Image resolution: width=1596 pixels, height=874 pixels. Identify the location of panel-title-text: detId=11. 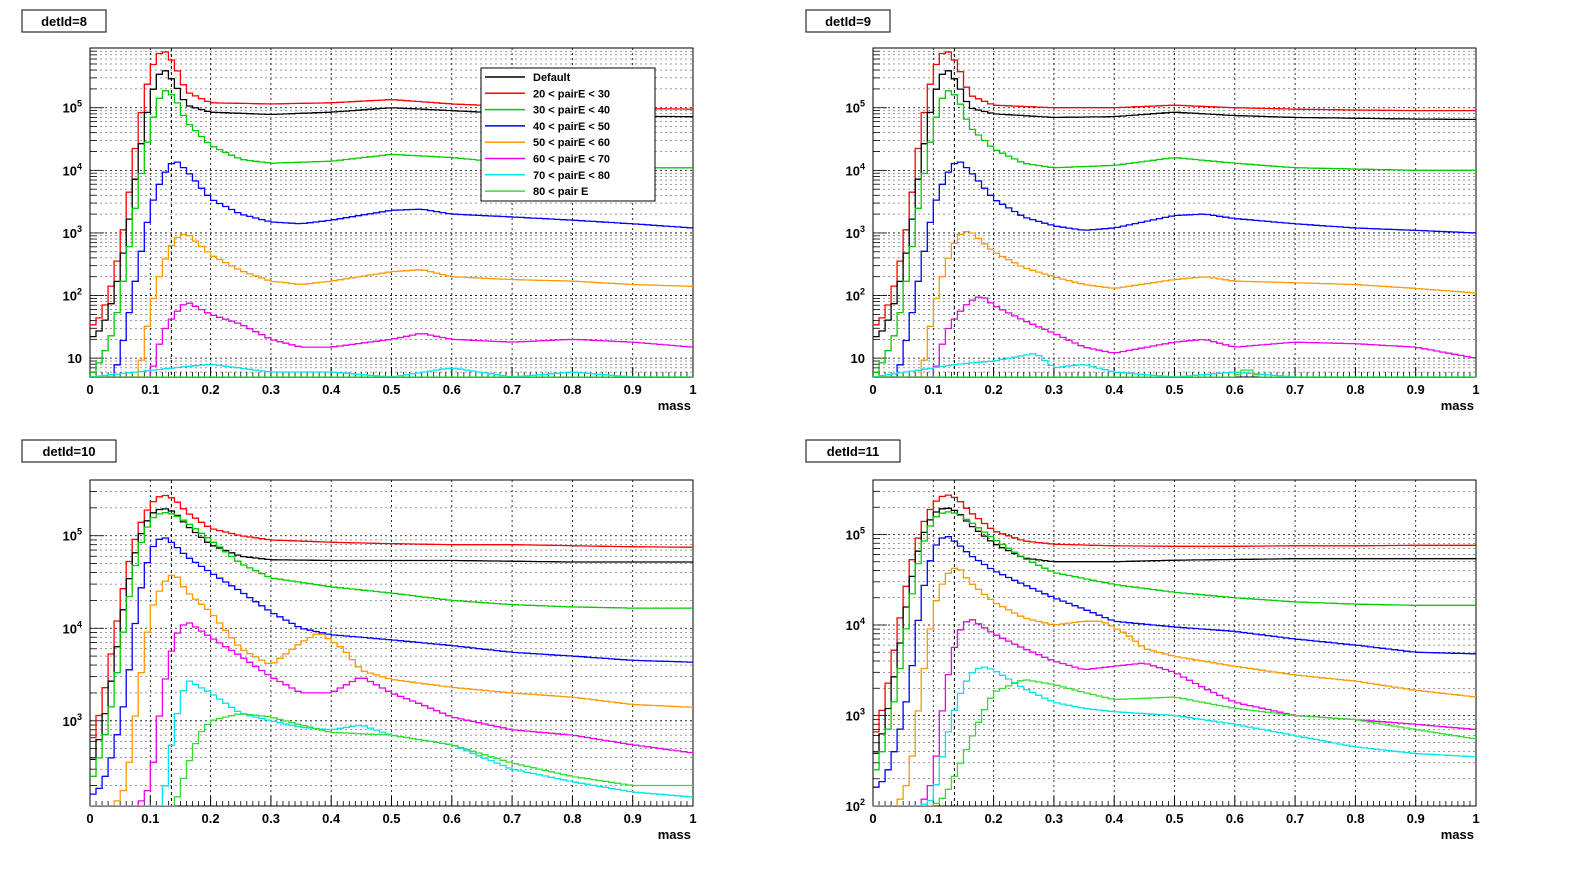
(853, 451).